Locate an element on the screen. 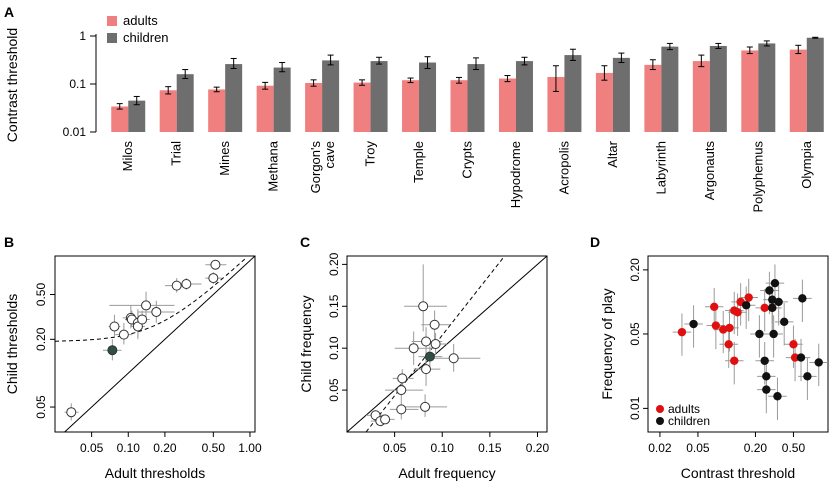 The width and height of the screenshot is (837, 489). category-label-line: Argonauts is located at coordinates (709, 171).